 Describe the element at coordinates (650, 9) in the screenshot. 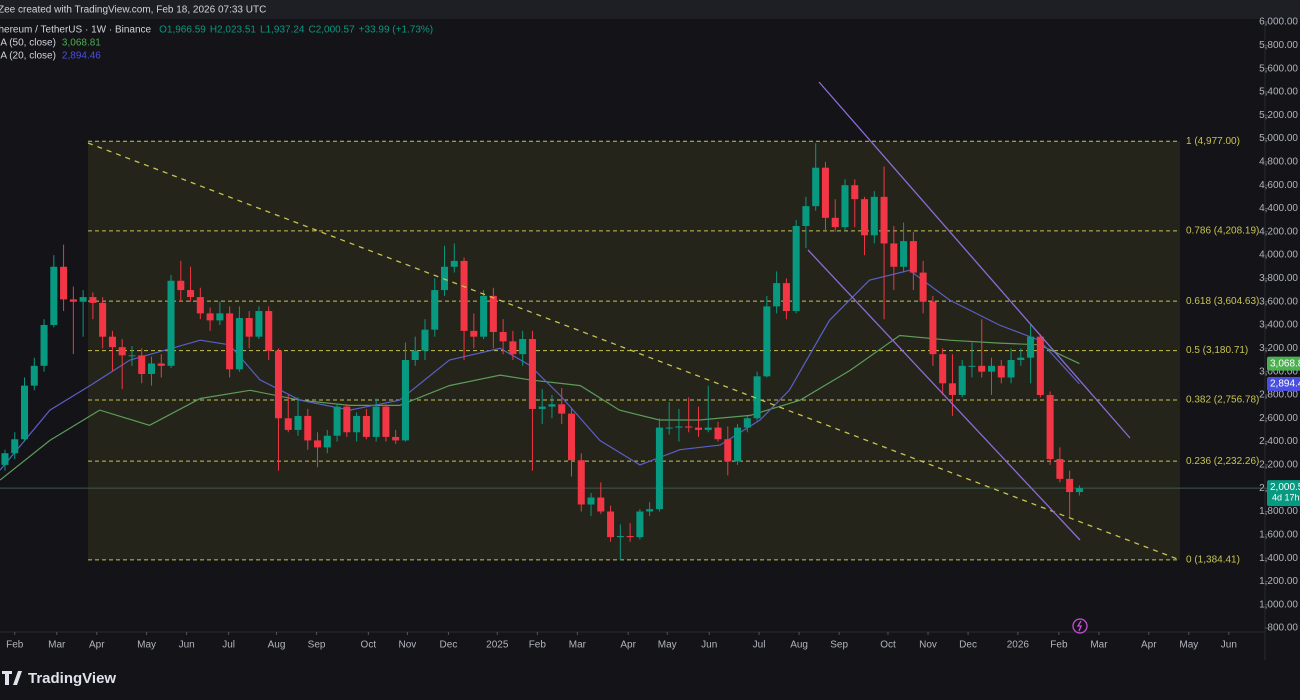

I see `top-bar` at that location.